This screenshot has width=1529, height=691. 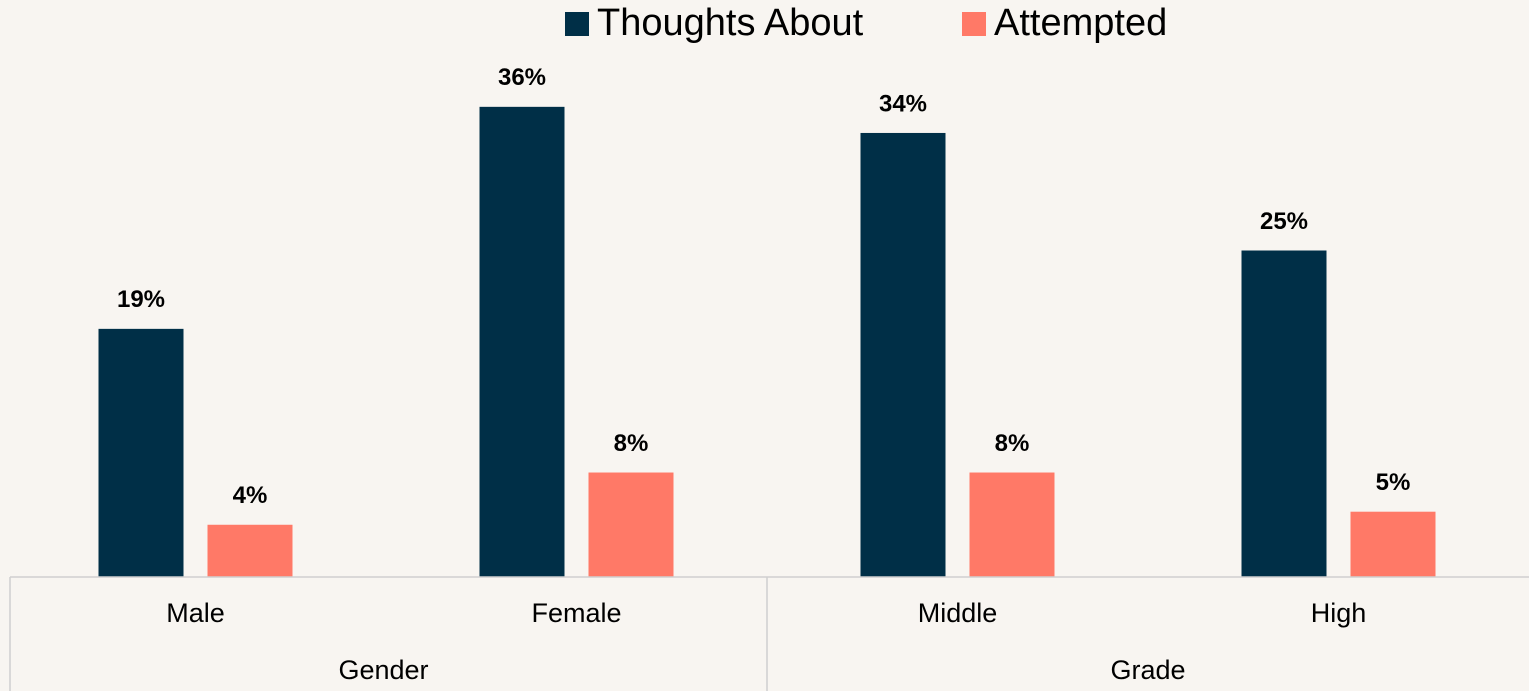 What do you see at coordinates (1147, 670) in the screenshot?
I see `group-label: Grade` at bounding box center [1147, 670].